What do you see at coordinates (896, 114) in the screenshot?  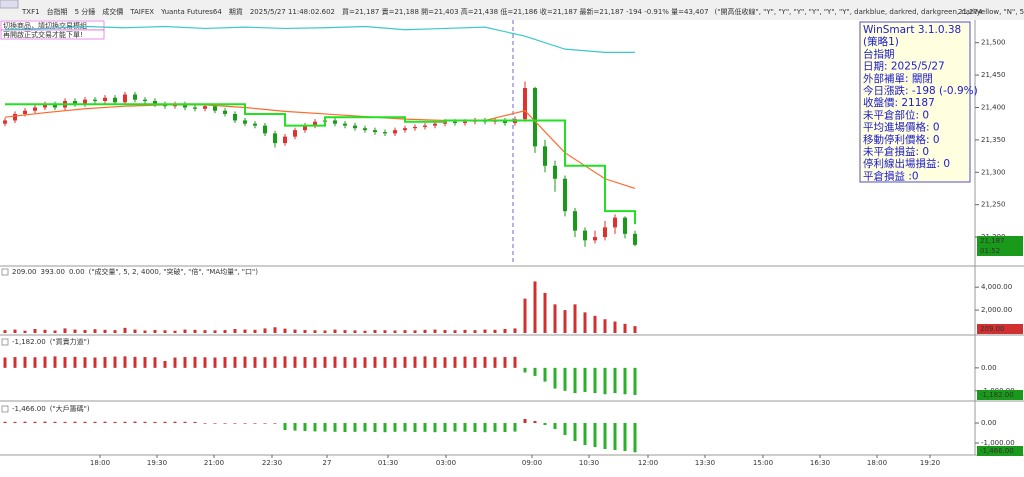 I see `info-line: 未平倉部位: 0` at bounding box center [896, 114].